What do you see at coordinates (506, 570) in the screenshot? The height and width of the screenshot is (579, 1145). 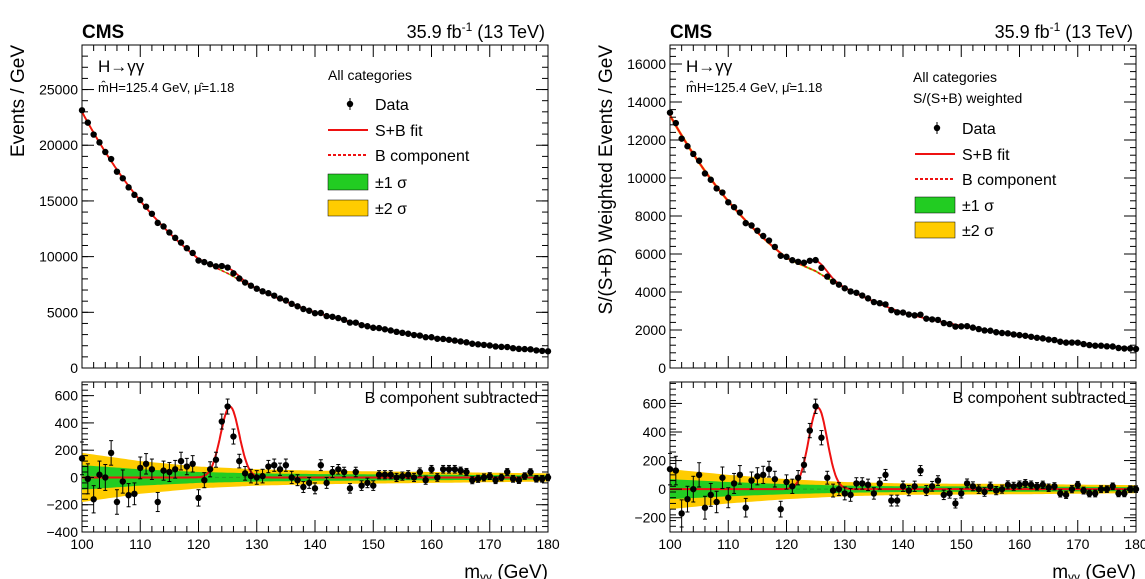 I see `x-axis-label: mγγ (GeV)` at bounding box center [506, 570].